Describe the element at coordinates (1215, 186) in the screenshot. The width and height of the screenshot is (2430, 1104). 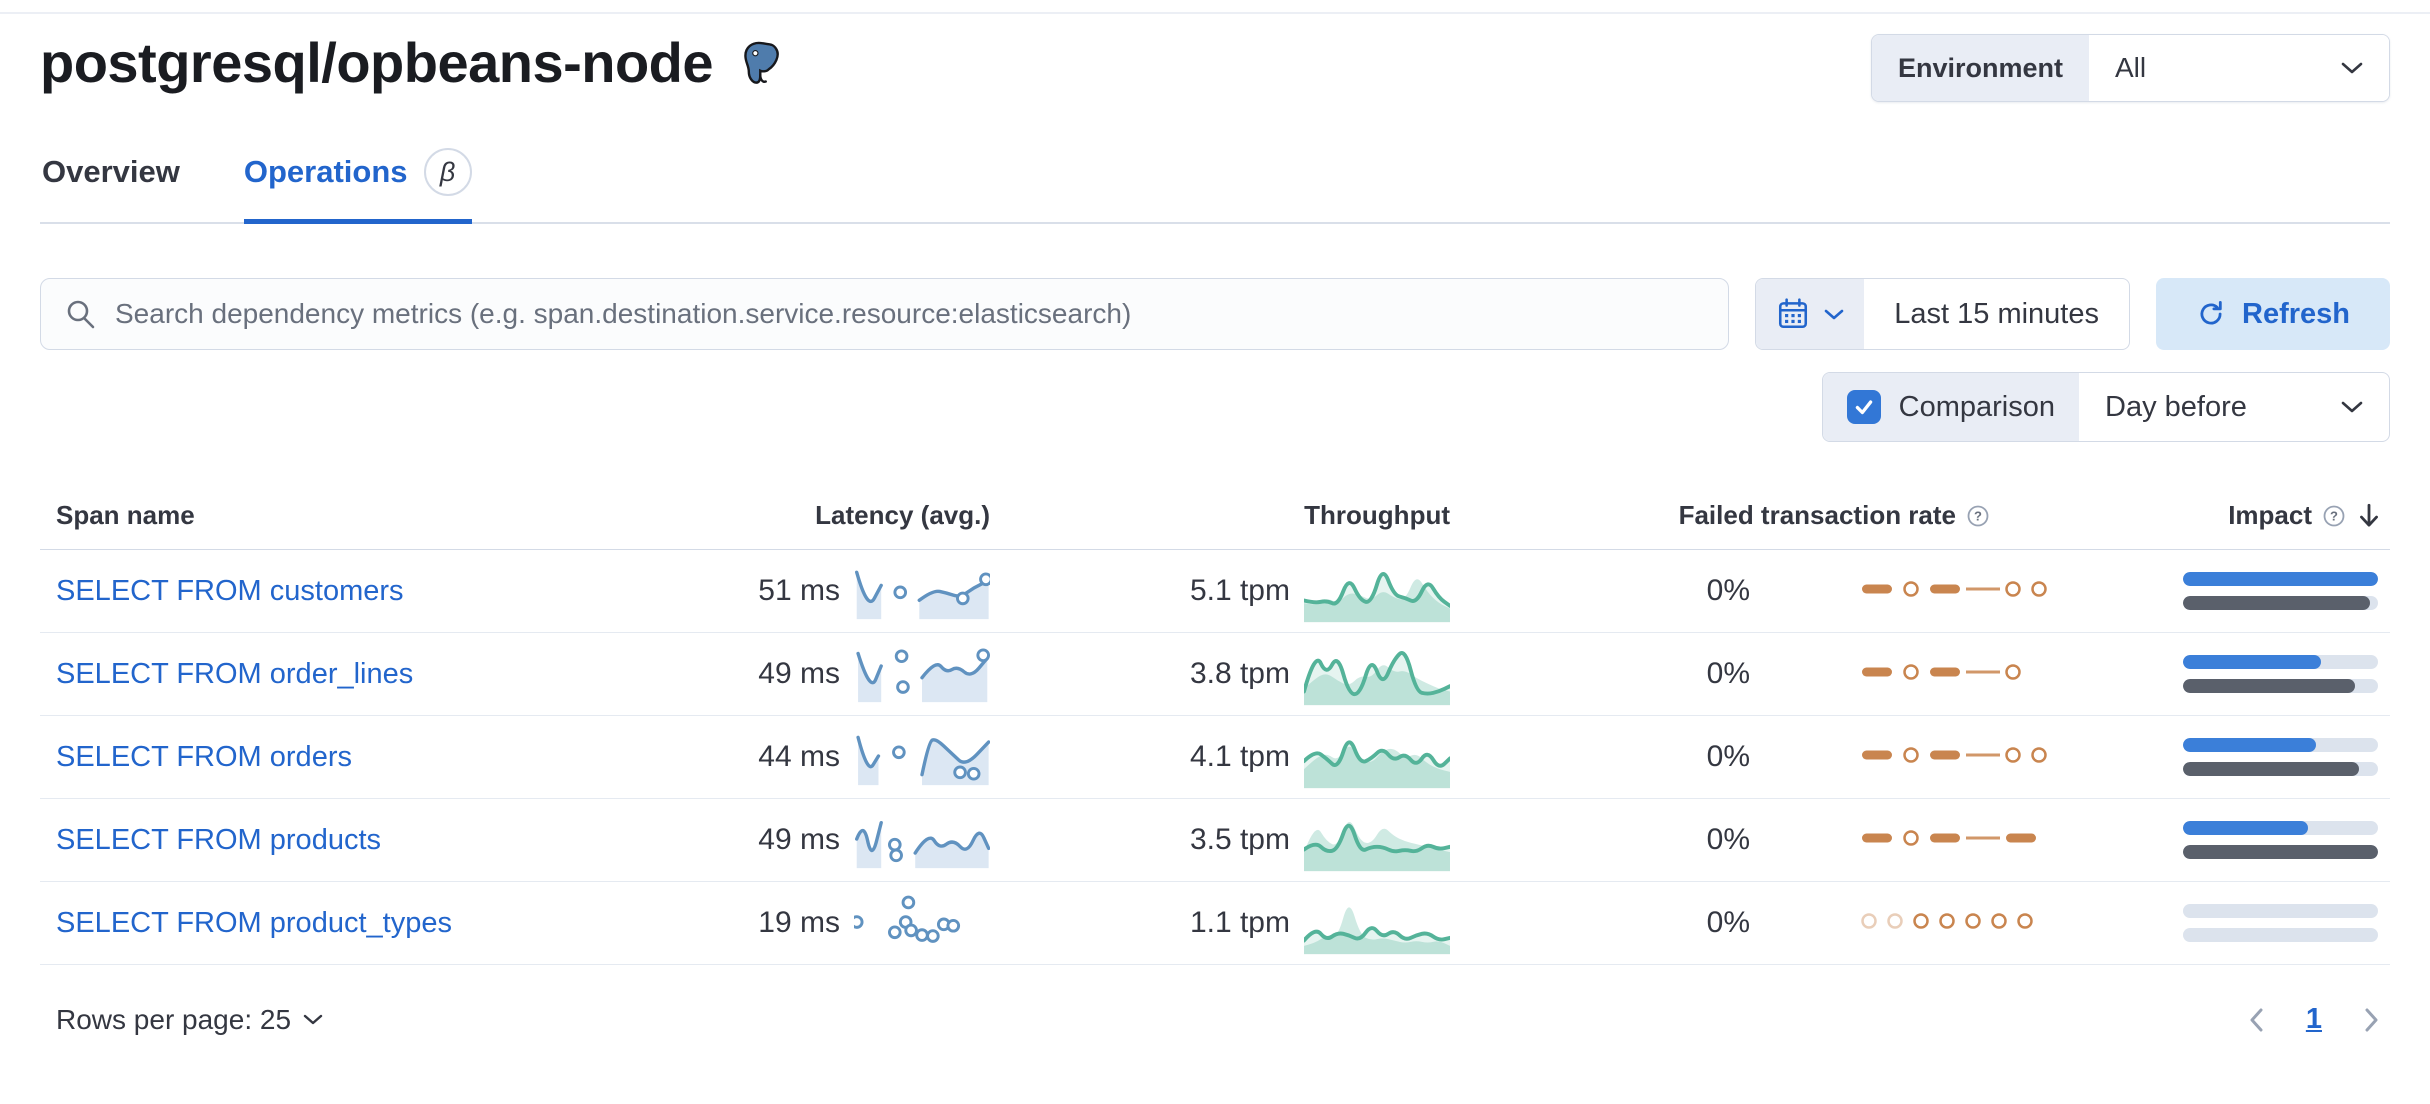
I see `tabs: Overview Operations β` at that location.